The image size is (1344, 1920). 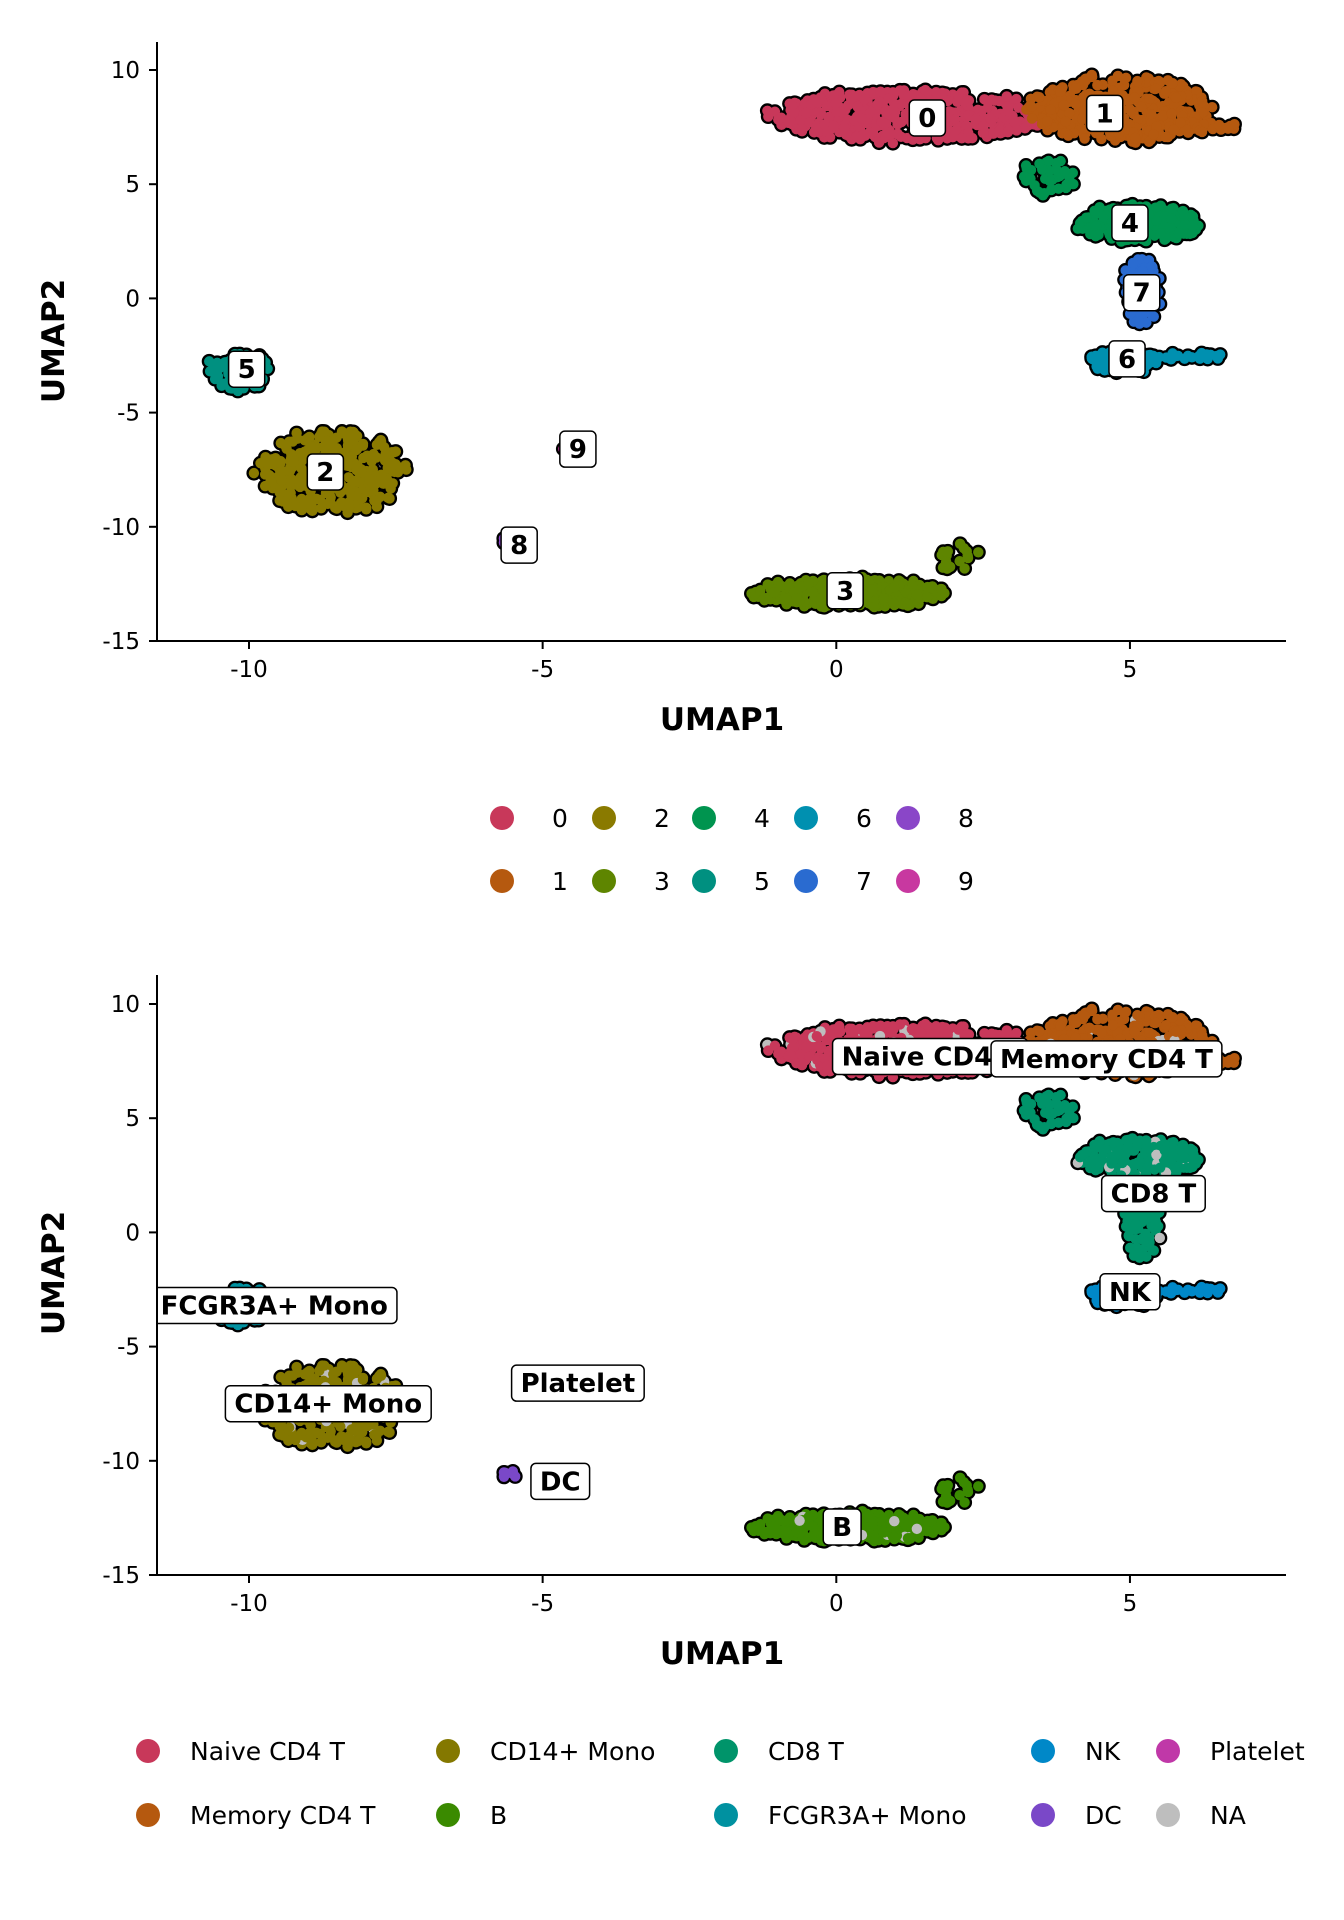 What do you see at coordinates (578, 450) in the screenshot?
I see `label-text: 9` at bounding box center [578, 450].